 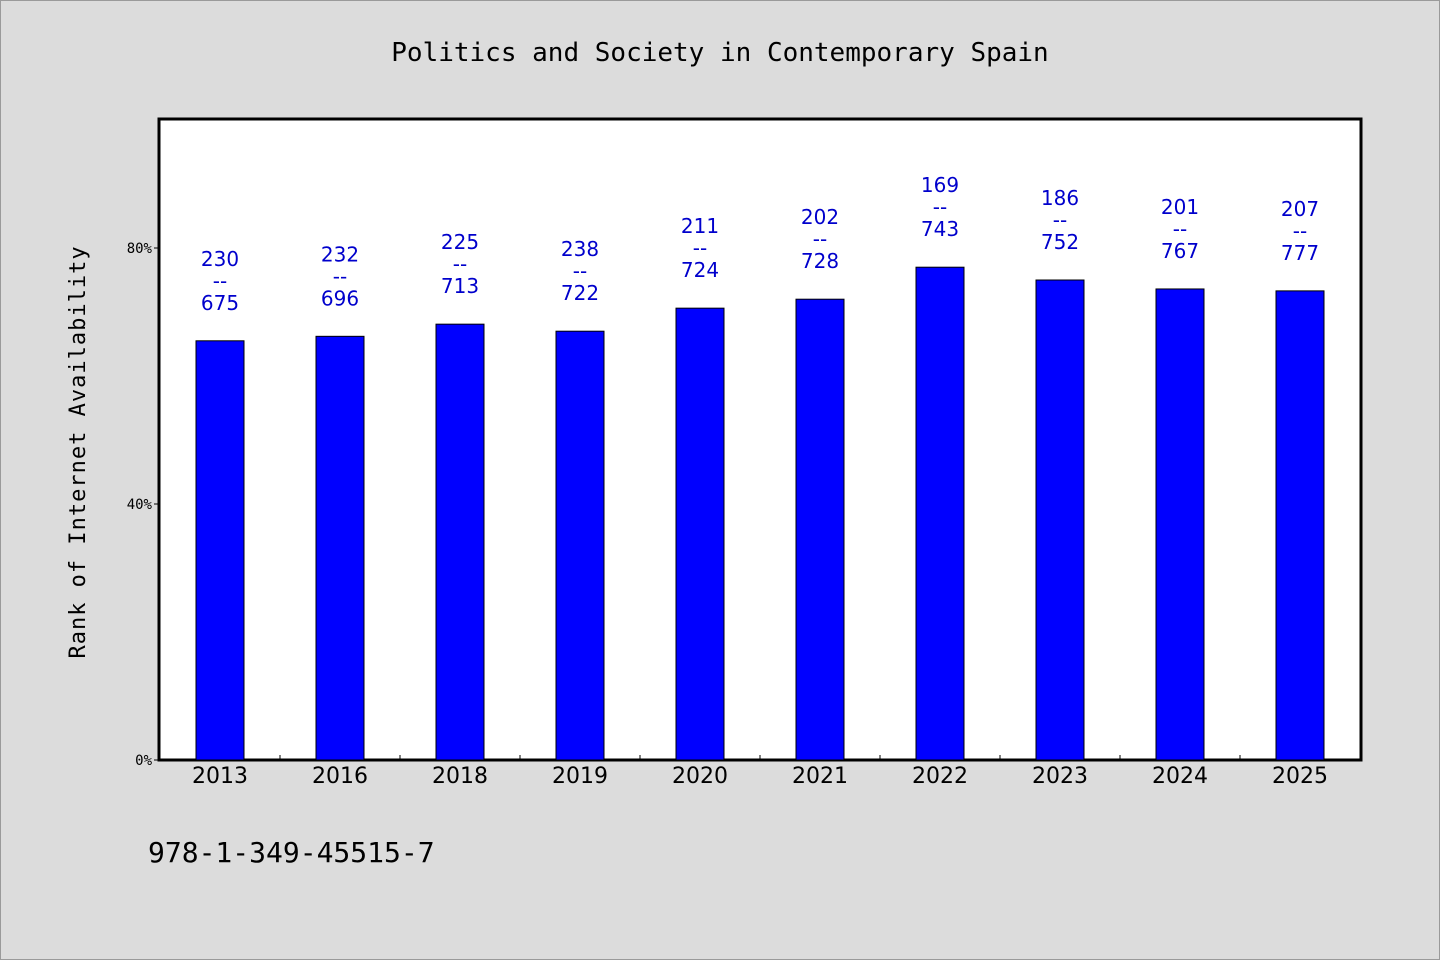 What do you see at coordinates (1180, 251) in the screenshot?
I see `bar-data-label-line: 767` at bounding box center [1180, 251].